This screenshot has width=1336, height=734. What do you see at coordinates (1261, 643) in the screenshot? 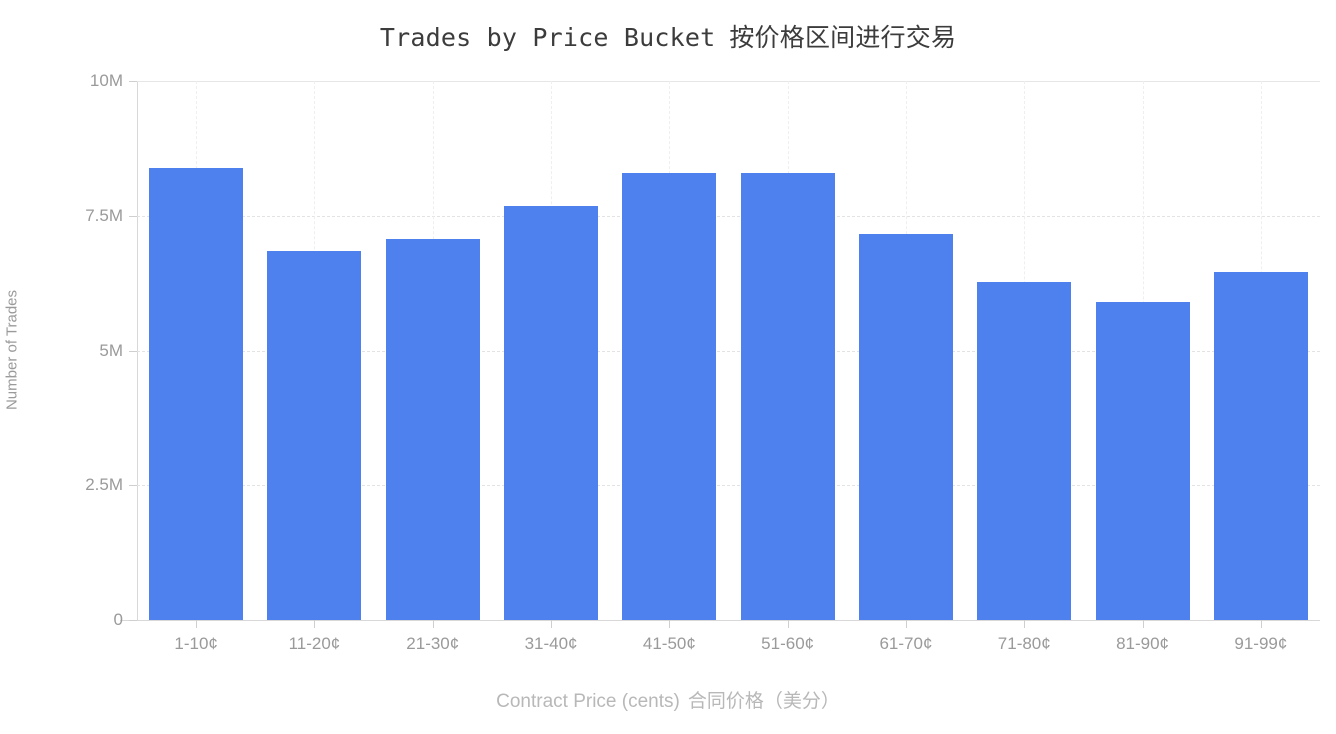
I see `x-axis-tick-label: 91-99¢` at bounding box center [1261, 643].